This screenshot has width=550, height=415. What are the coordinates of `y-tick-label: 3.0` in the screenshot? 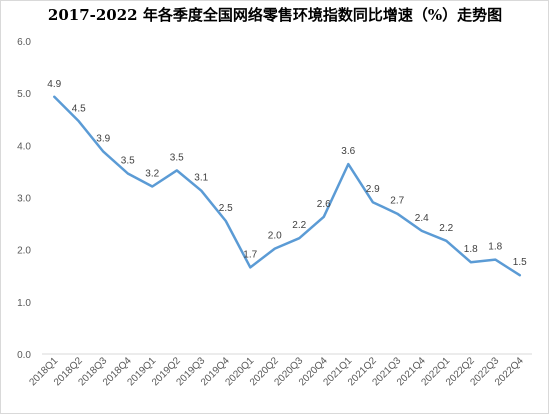 It's located at (24, 199).